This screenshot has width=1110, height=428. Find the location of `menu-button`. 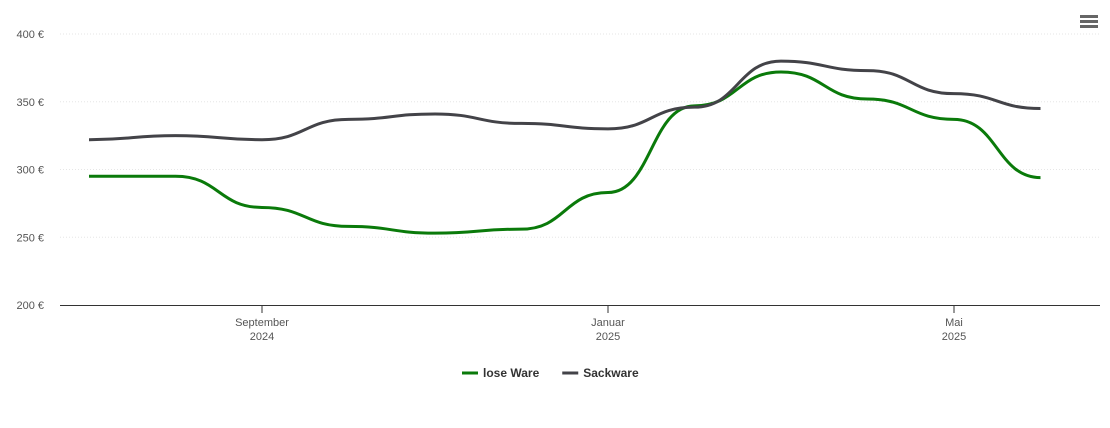

menu-button is located at coordinates (1089, 21).